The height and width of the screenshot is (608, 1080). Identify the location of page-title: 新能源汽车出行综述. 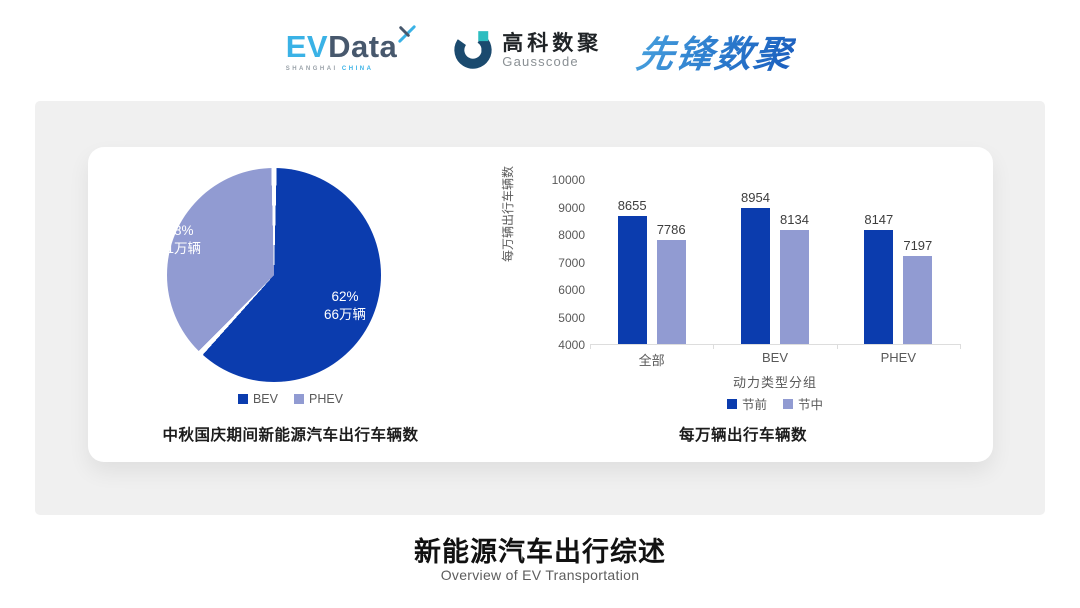
(540, 552).